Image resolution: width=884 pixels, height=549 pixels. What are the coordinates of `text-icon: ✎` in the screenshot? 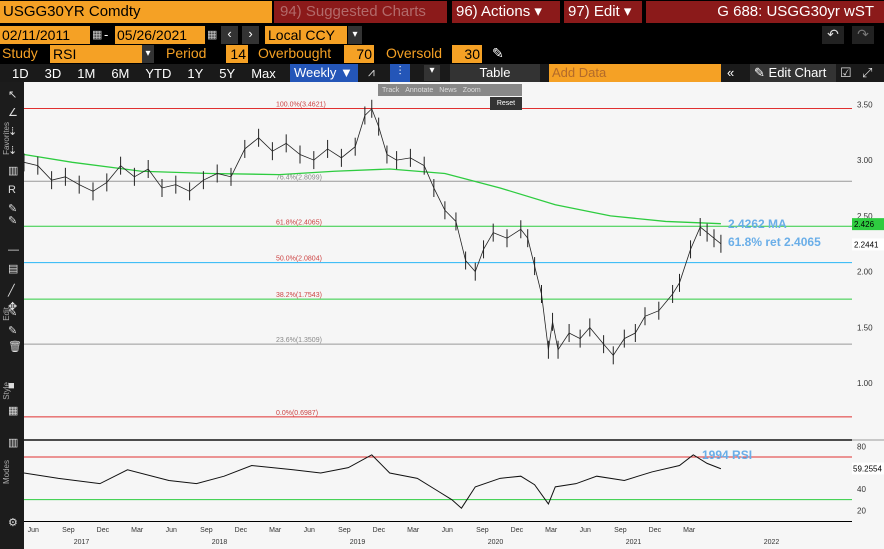 It's located at (13, 209).